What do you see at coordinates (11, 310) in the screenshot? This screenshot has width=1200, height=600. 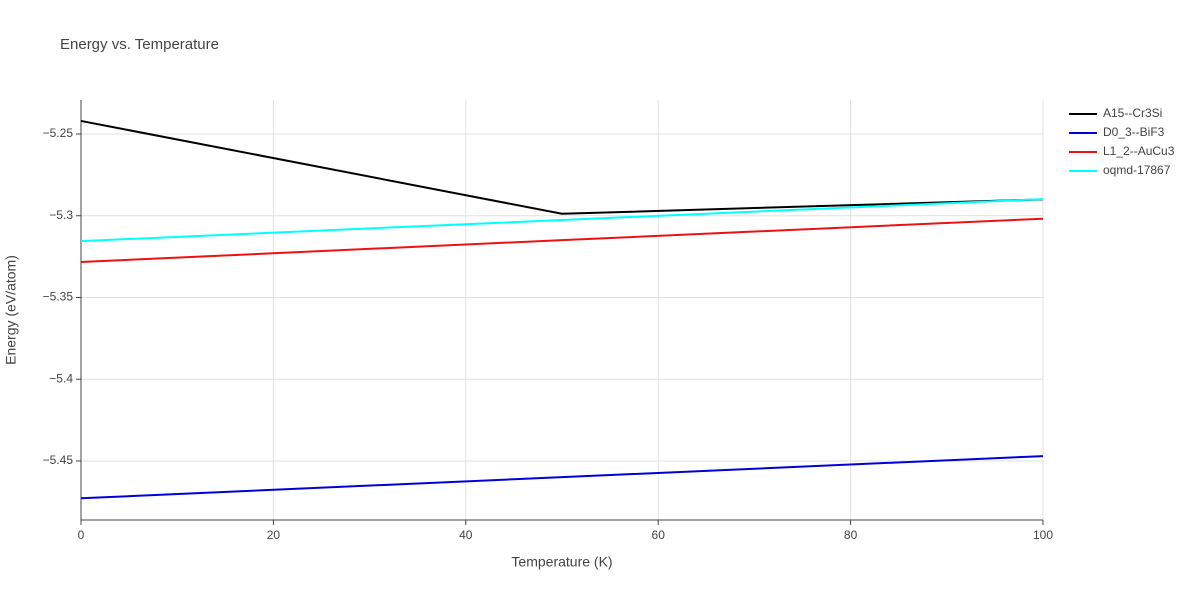 I see `y-axis-title: Energy (eV/atom)` at bounding box center [11, 310].